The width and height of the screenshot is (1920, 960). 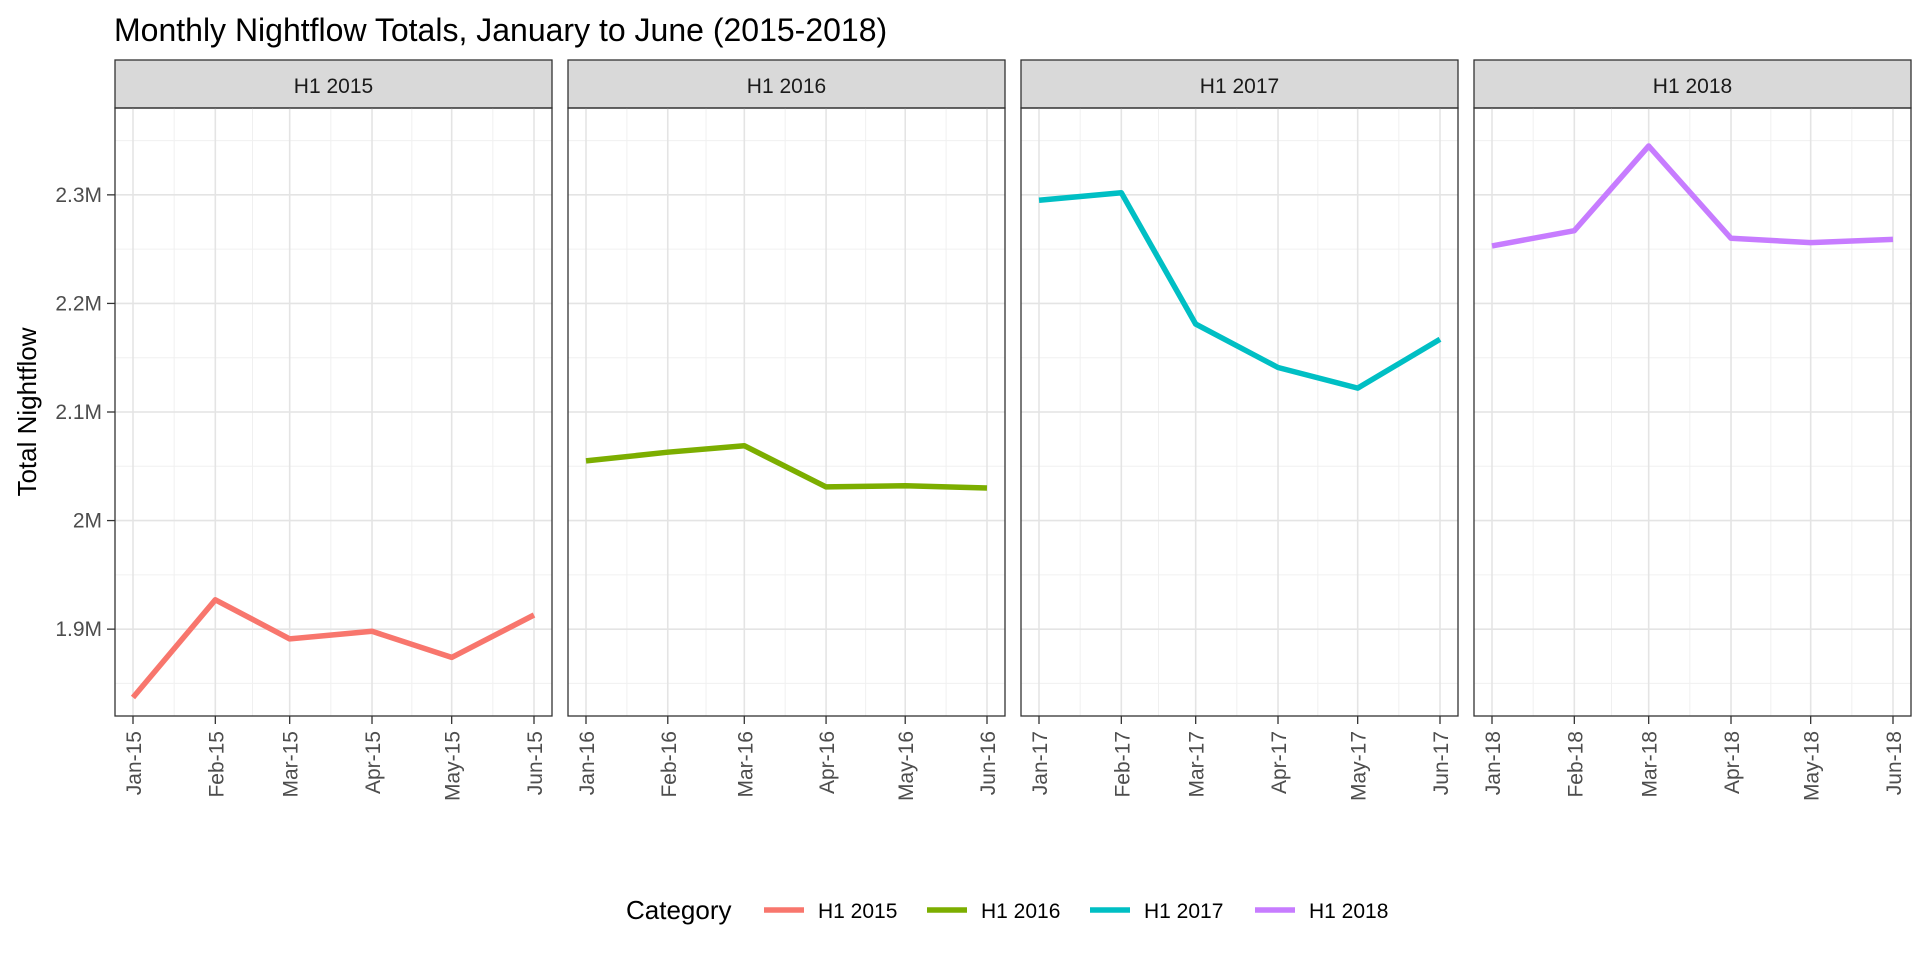 I want to click on facet-strip-label: H1 2016, so click(x=786, y=86).